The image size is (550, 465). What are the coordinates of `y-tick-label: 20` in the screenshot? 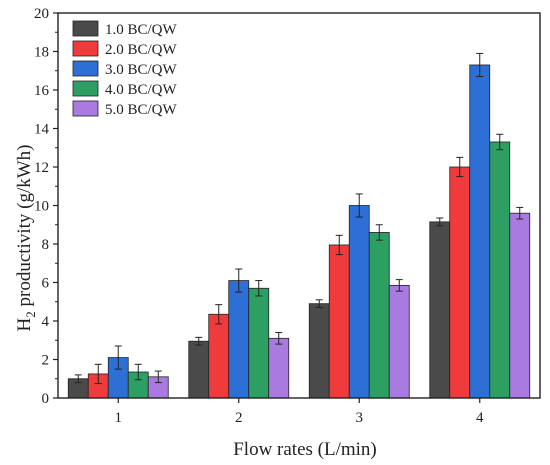 It's located at (41, 14).